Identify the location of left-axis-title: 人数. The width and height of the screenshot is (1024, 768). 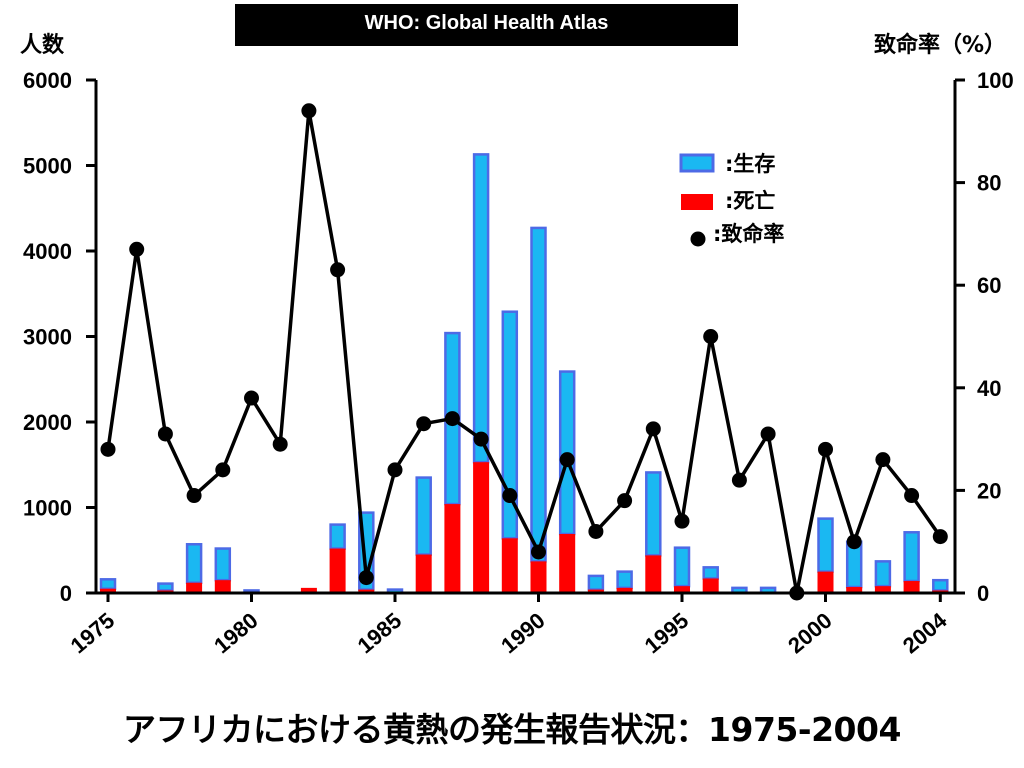
(42, 45).